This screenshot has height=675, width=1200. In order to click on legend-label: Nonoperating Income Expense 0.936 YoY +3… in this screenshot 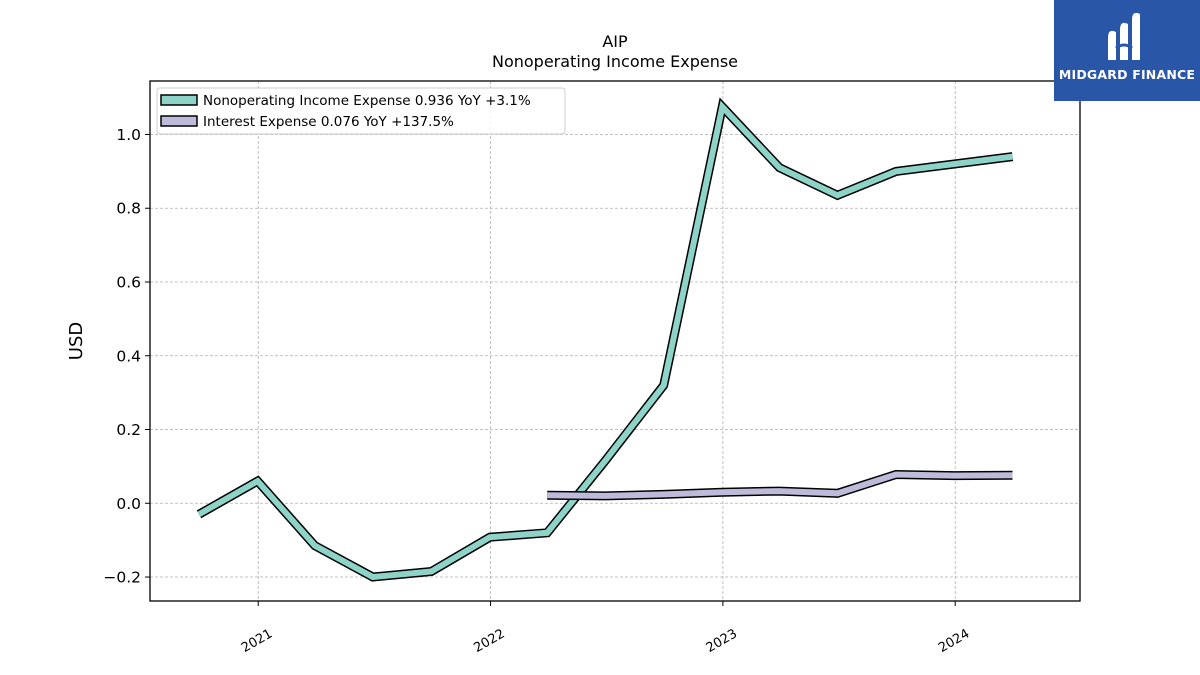, I will do `click(367, 101)`.